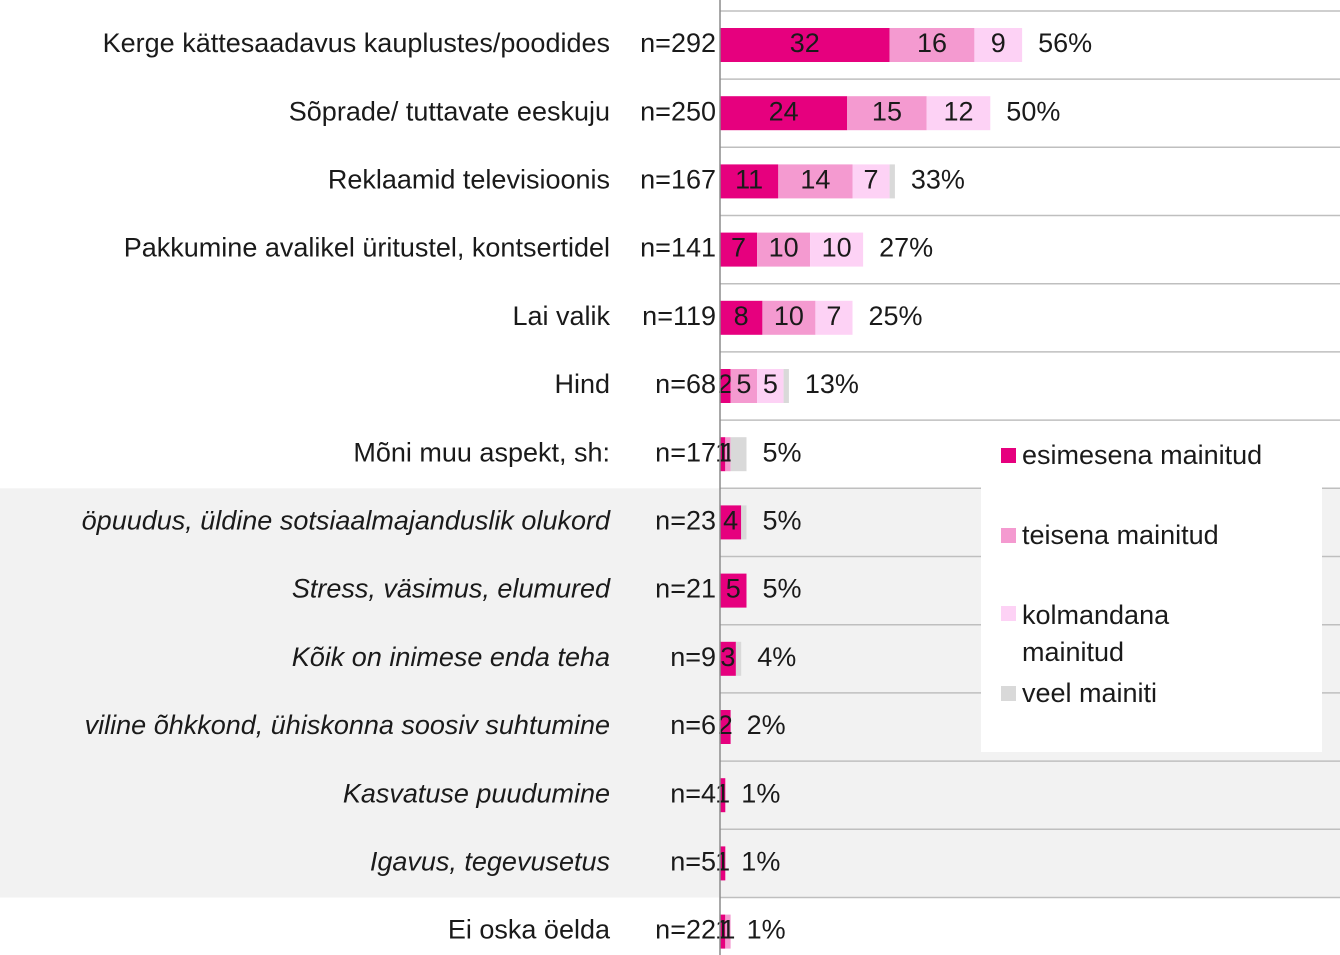 The height and width of the screenshot is (955, 1340). I want to click on legend-label: teisena mainitud, so click(1120, 535).